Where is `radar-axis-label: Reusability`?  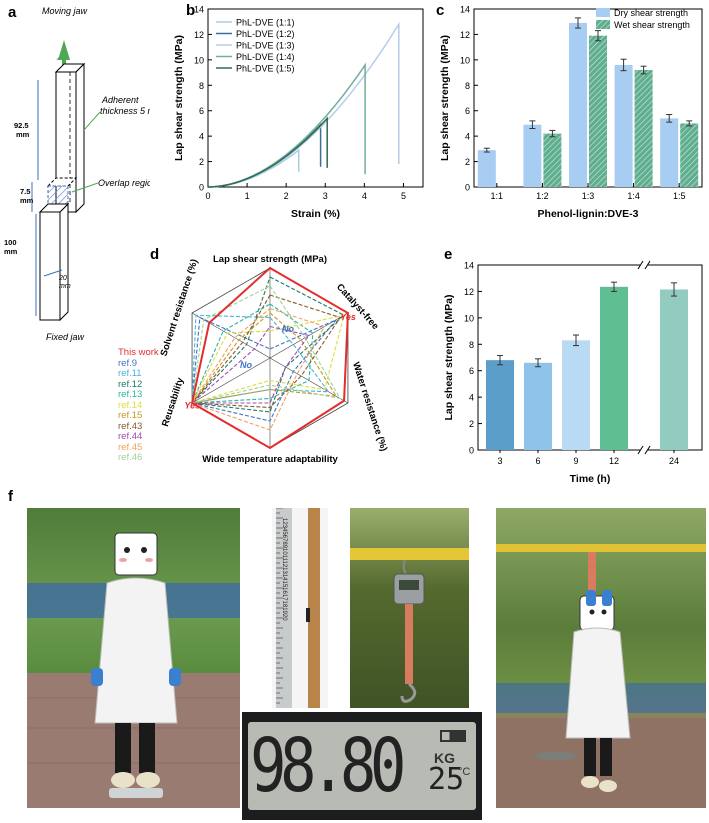 radar-axis-label: Reusability is located at coordinates (173, 402).